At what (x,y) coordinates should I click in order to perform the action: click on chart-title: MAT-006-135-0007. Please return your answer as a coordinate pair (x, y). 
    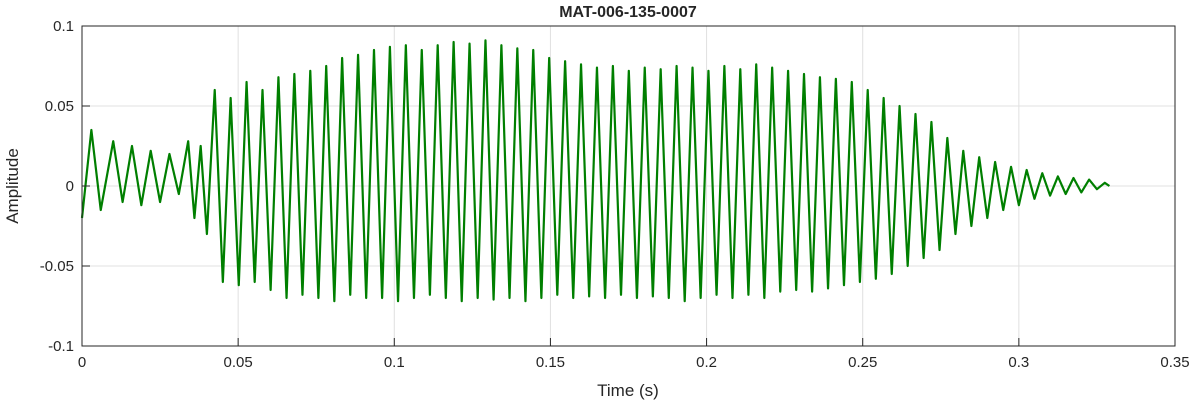
    Looking at the image, I should click on (628, 12).